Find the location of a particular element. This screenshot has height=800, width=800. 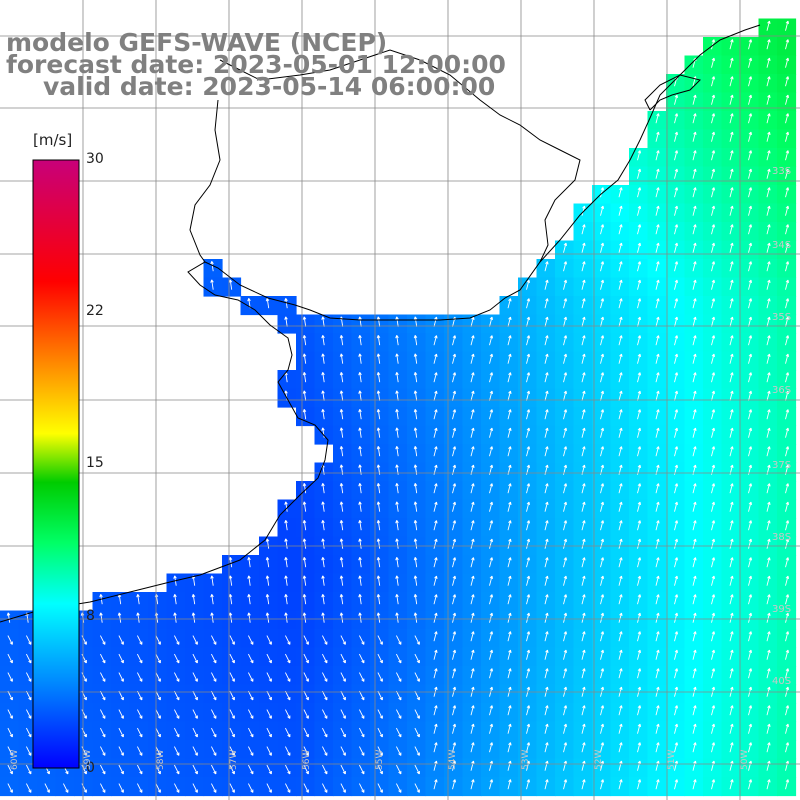

colorbar-tick-15: 15 is located at coordinates (95, 463).